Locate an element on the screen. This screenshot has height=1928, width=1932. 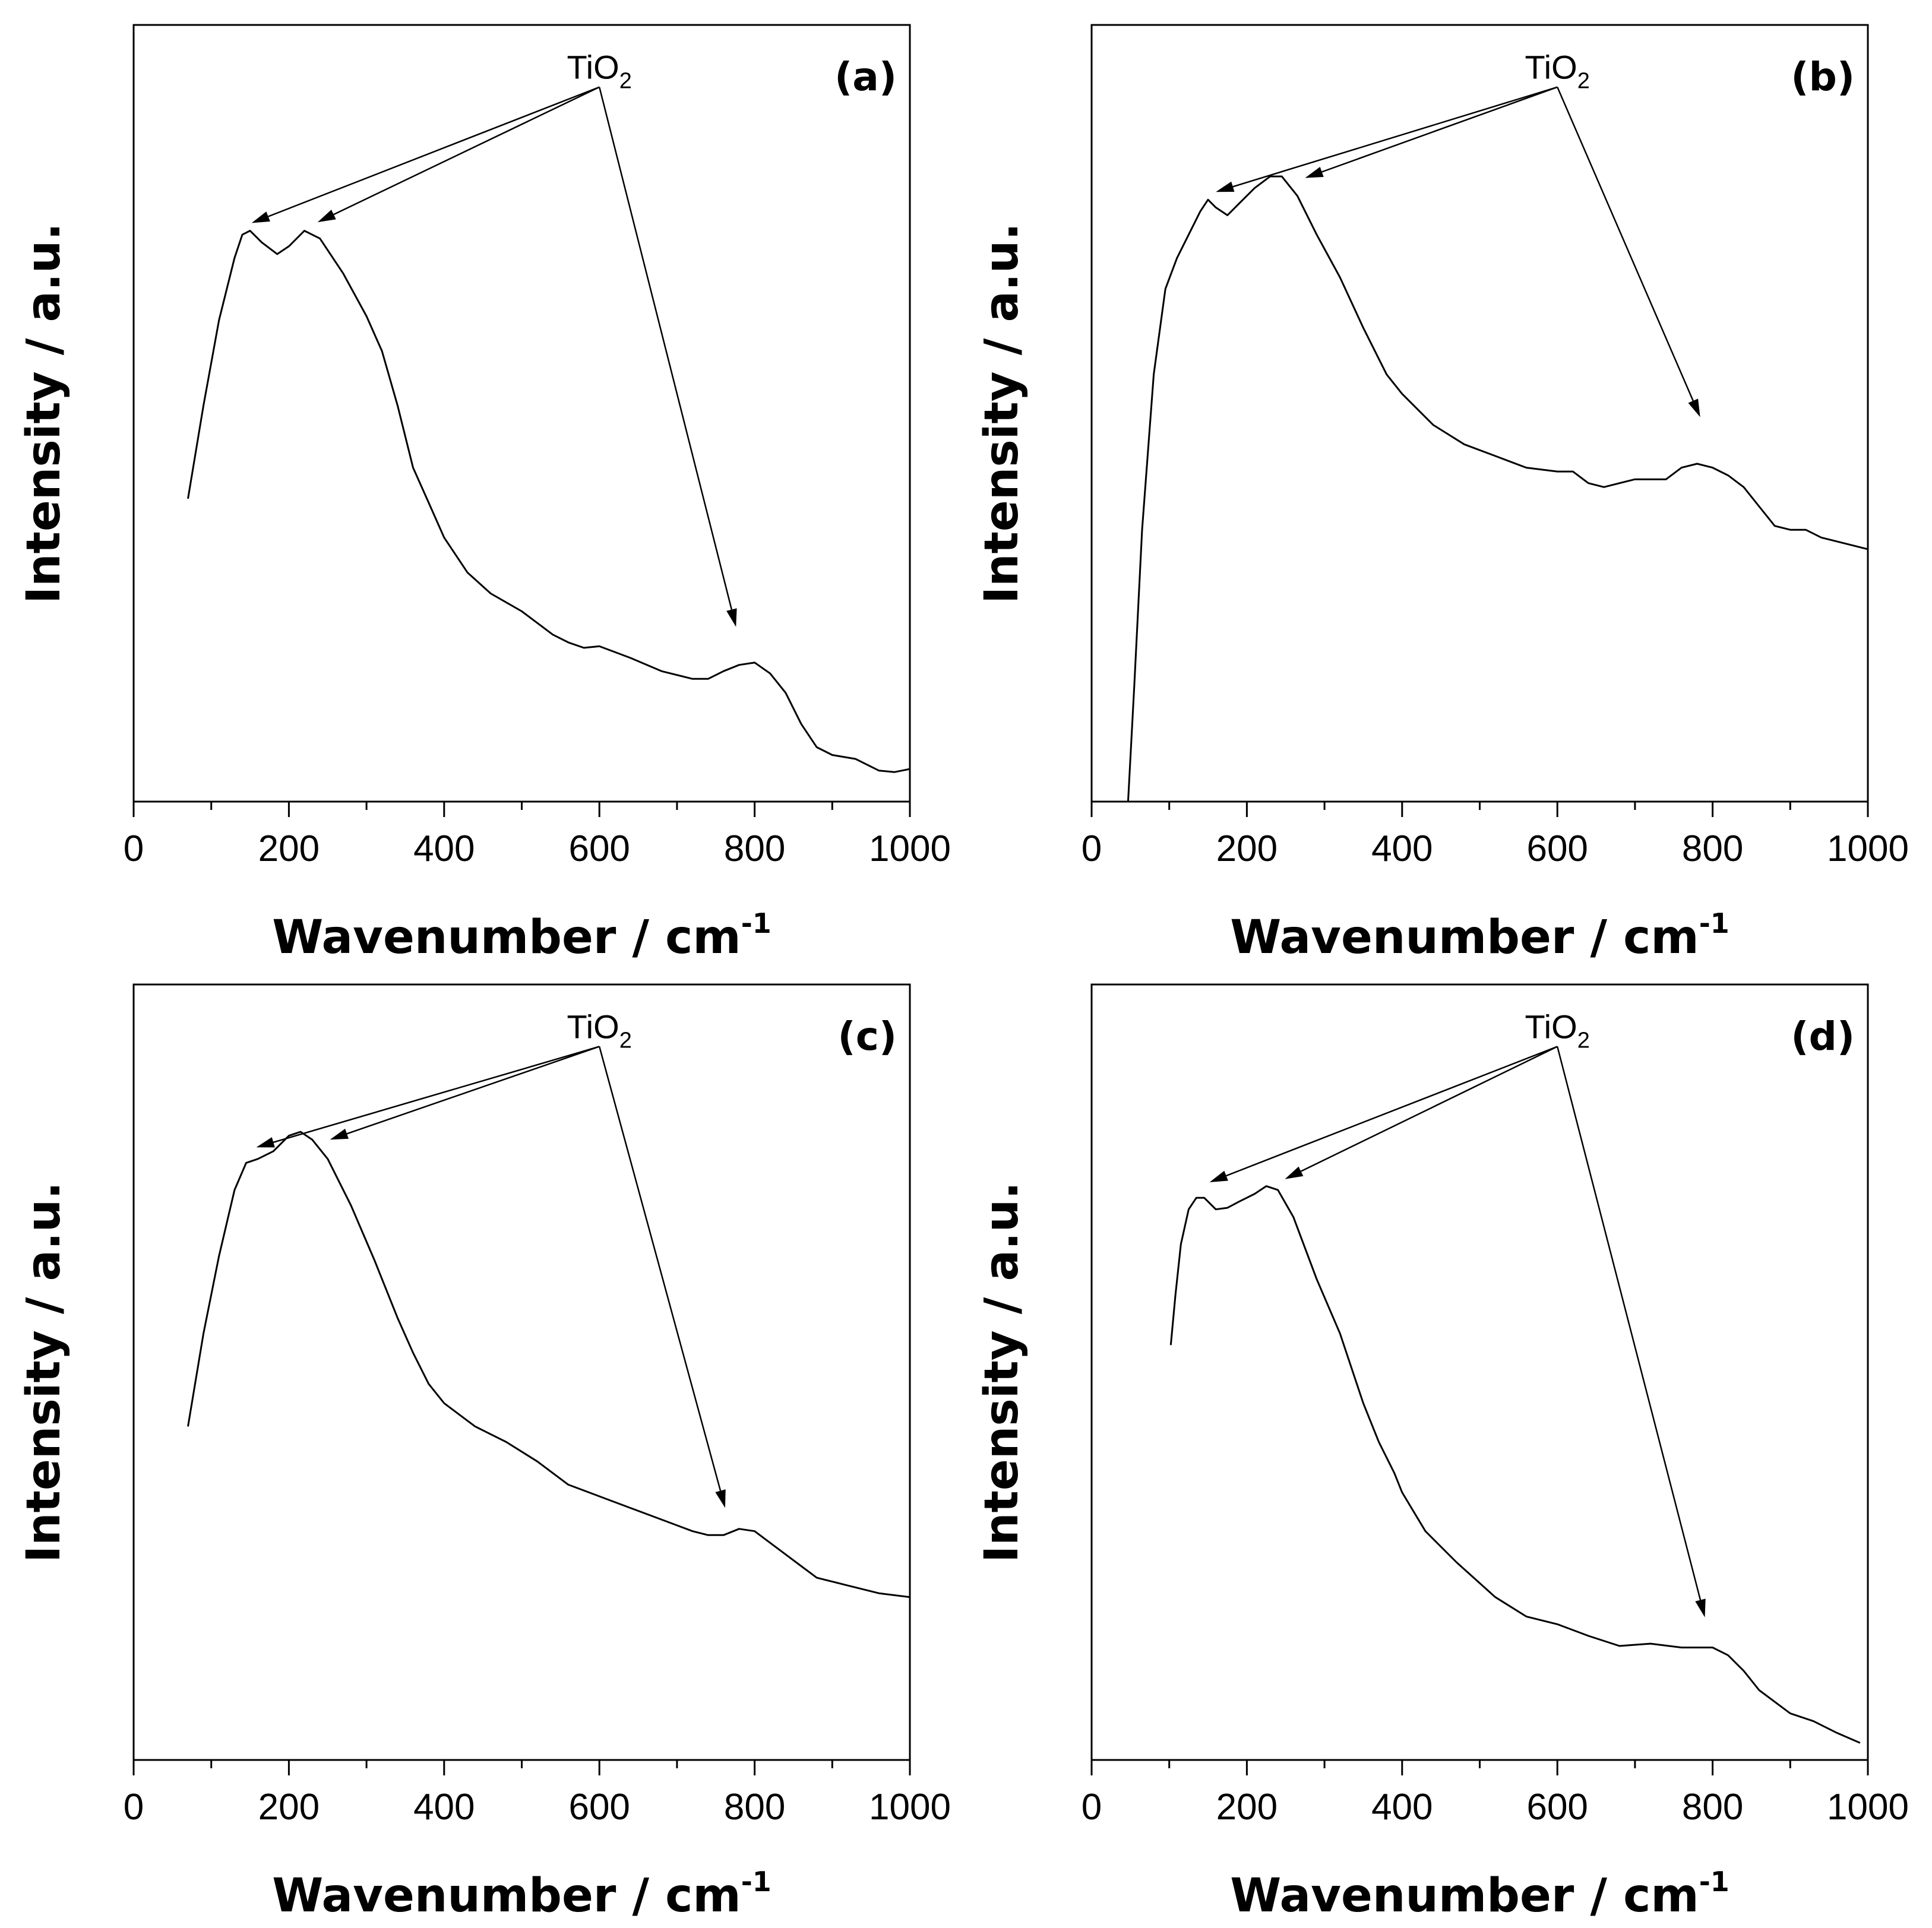
panel-label: (b) is located at coordinates (1823, 77).